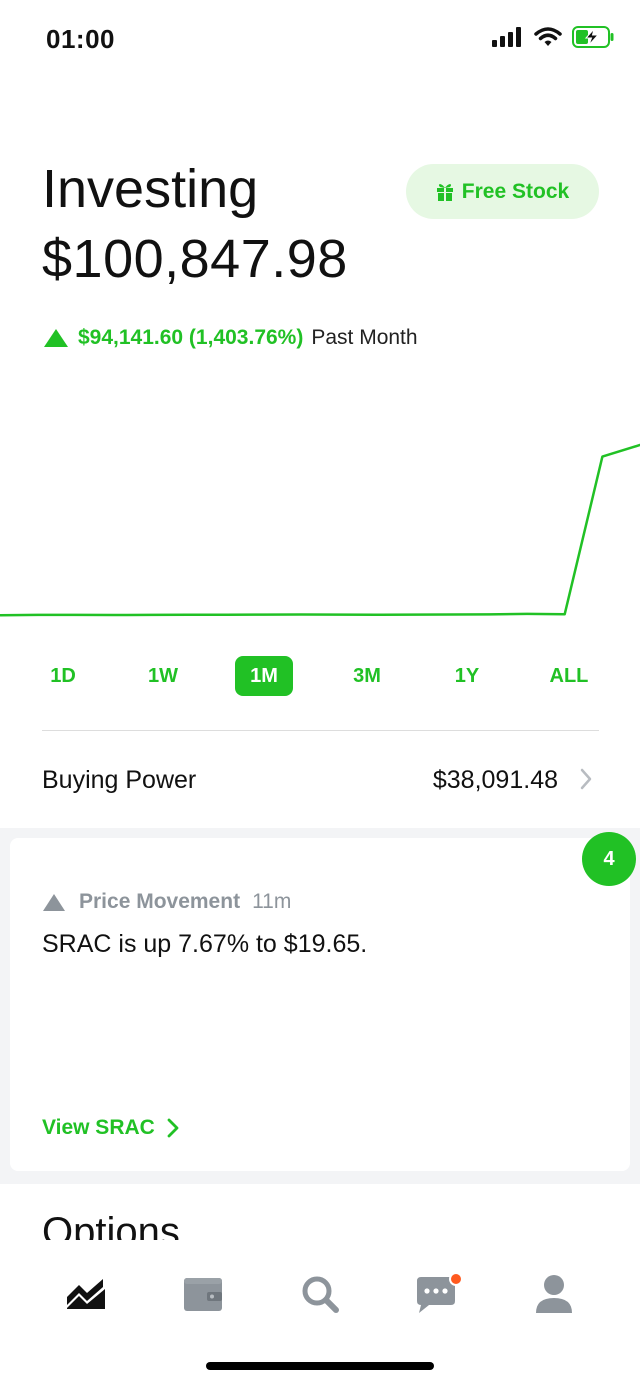 The image size is (640, 1385). I want to click on free-stock-label: Free Stock, so click(515, 191).